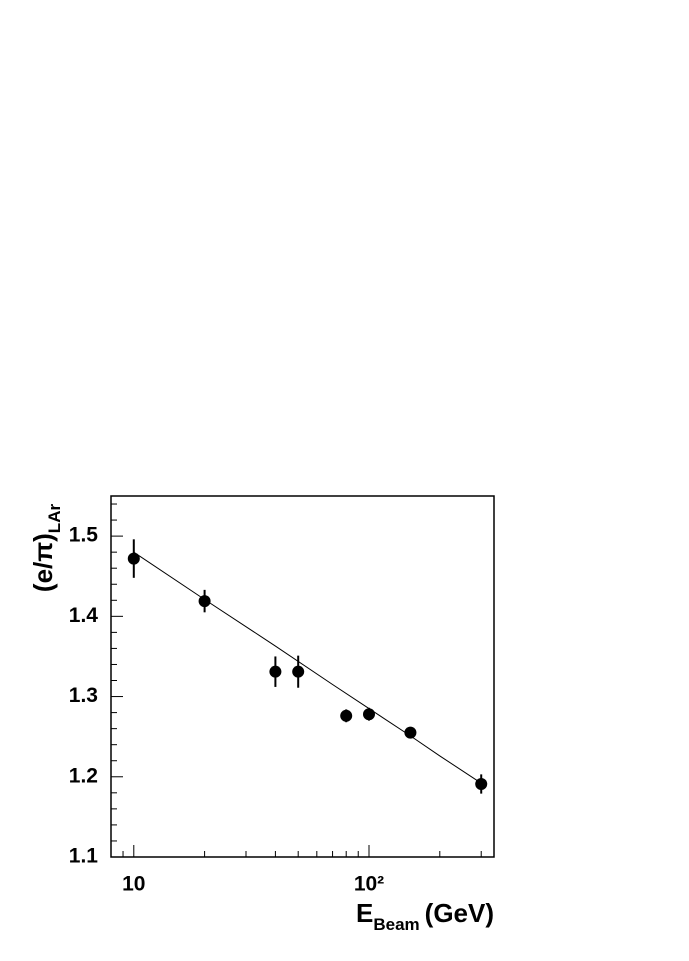  I want to click on y-axis-label: (e/π)LAr, so click(46, 548).